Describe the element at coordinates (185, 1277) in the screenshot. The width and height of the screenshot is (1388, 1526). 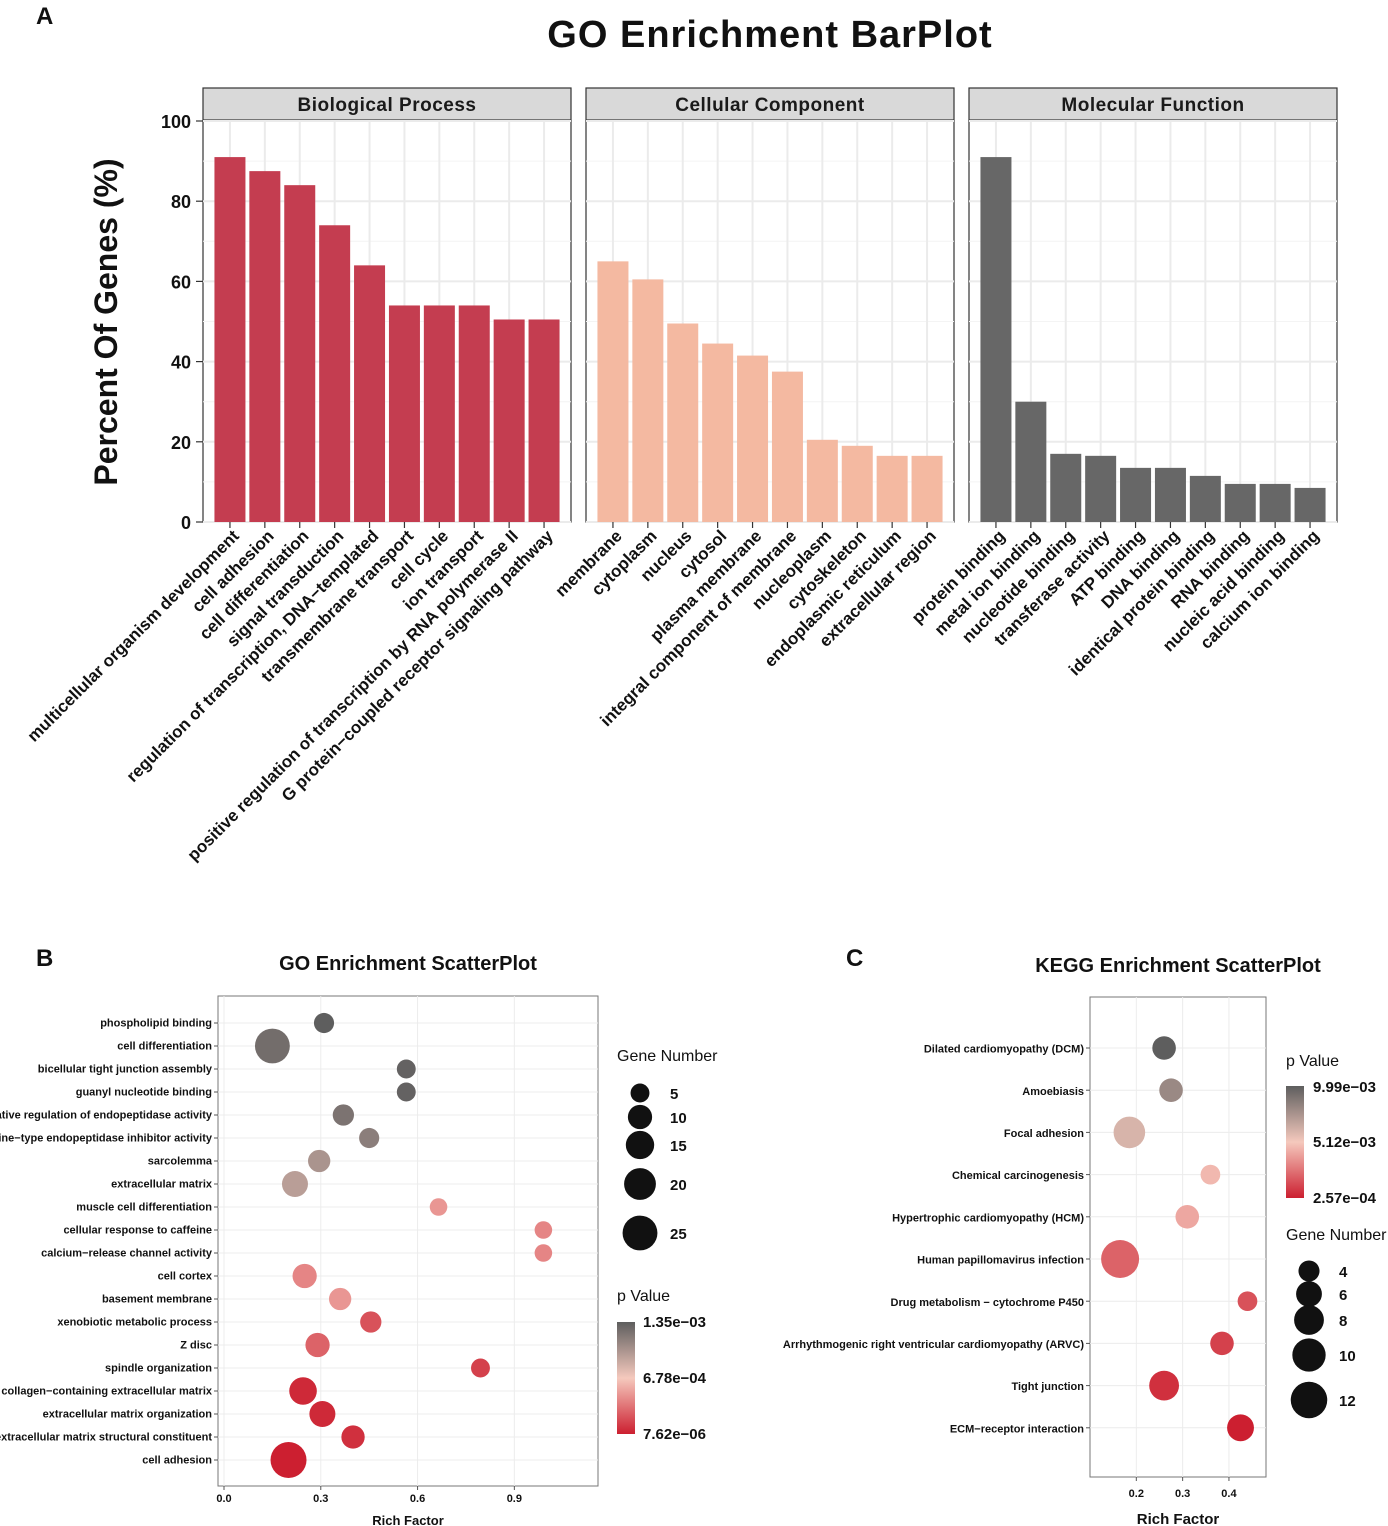
I see `y-category-label: cell cortex` at that location.